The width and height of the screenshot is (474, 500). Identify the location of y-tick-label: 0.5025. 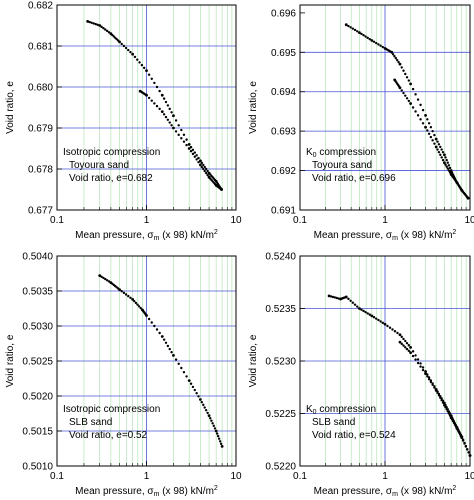
(37, 362).